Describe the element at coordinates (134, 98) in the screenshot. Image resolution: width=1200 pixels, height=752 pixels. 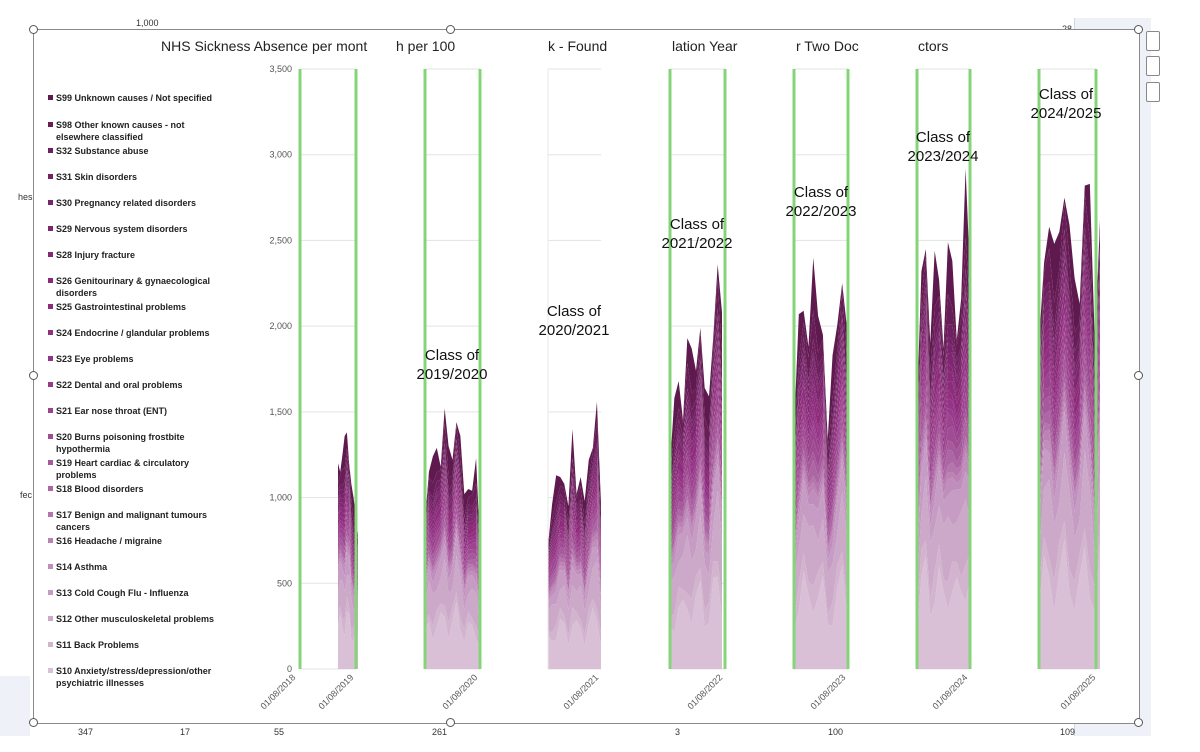
I see `legend-label: S99 Unknown causes / Not specified` at that location.